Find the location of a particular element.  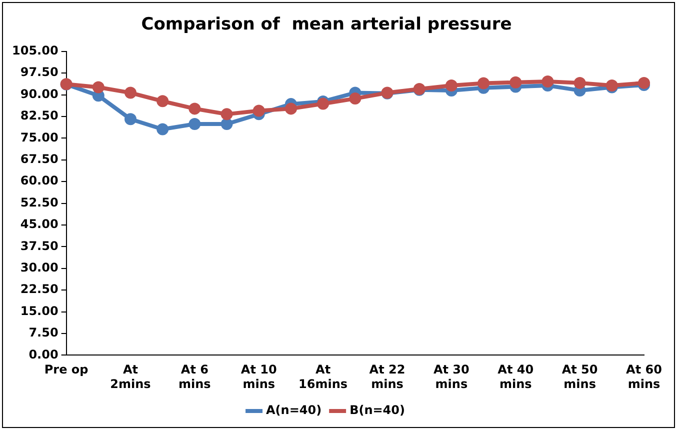

y-tick-label: 67.50 is located at coordinates (39, 159).